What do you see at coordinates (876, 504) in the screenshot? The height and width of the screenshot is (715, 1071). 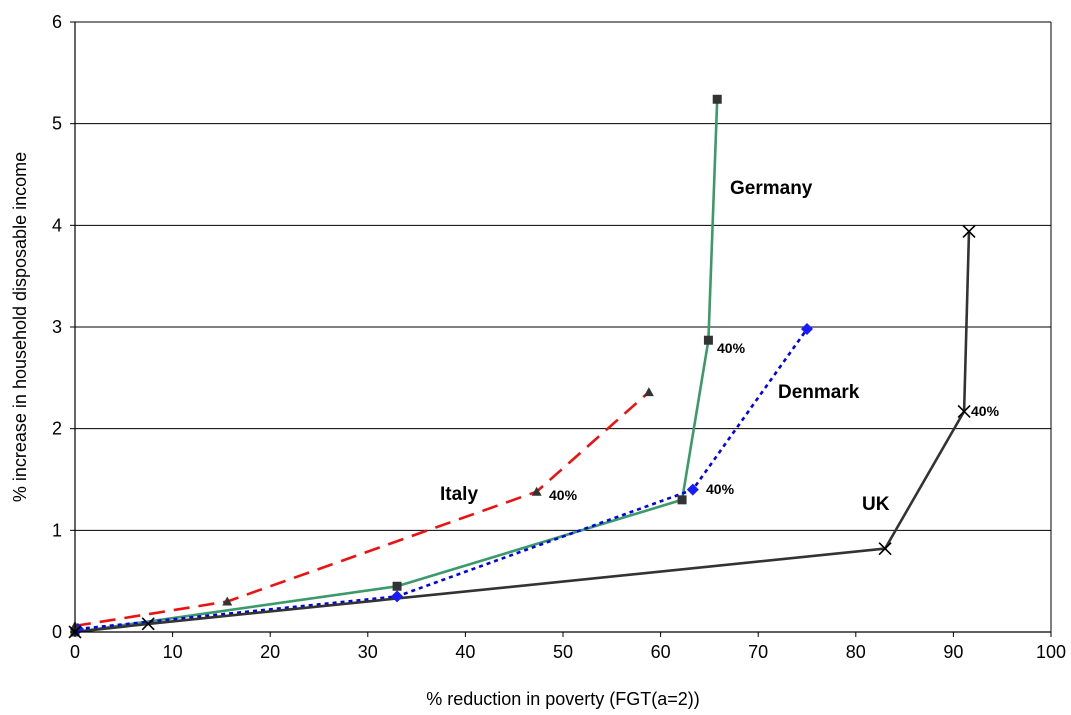 I see `series-label-uk: UK` at bounding box center [876, 504].